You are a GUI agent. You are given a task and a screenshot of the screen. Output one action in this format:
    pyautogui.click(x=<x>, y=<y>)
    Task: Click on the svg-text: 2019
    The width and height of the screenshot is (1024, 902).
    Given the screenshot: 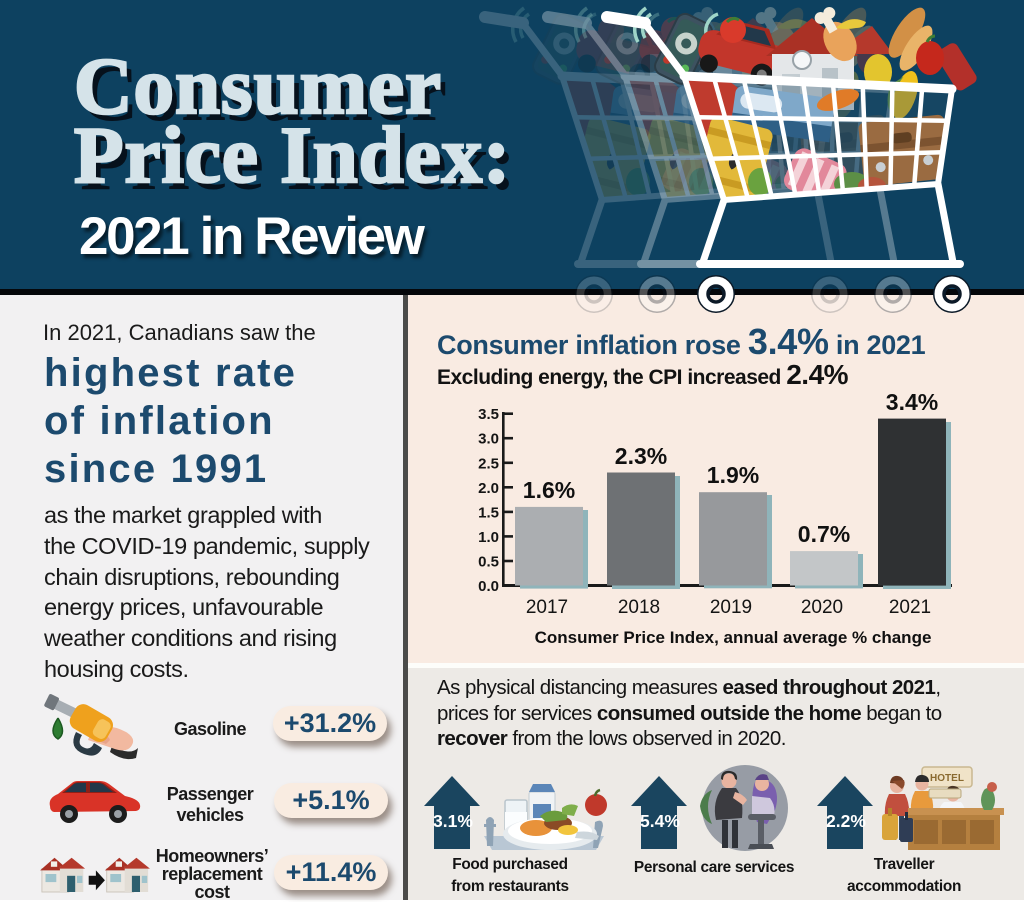 What is the action you would take?
    pyautogui.click(x=731, y=607)
    